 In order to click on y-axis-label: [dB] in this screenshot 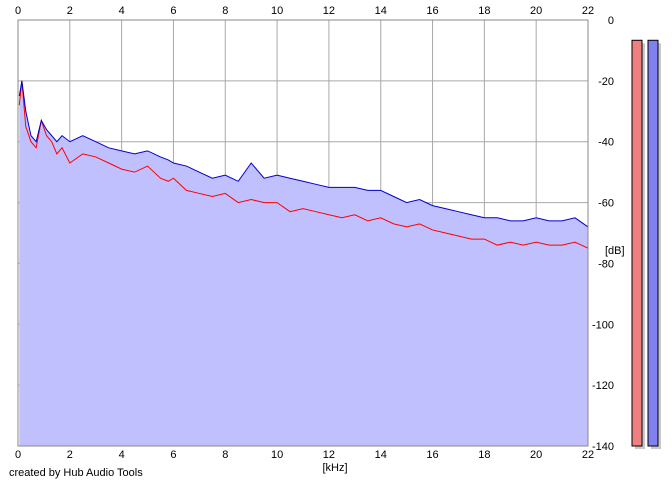, I will do `click(615, 251)`.